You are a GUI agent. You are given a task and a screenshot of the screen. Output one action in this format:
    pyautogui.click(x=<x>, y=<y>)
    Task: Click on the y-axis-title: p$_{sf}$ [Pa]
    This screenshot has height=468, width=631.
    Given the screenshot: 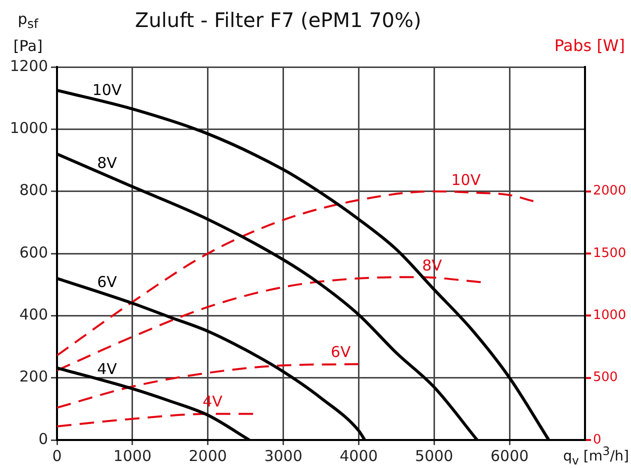 What is the action you would take?
    pyautogui.click(x=28, y=33)
    